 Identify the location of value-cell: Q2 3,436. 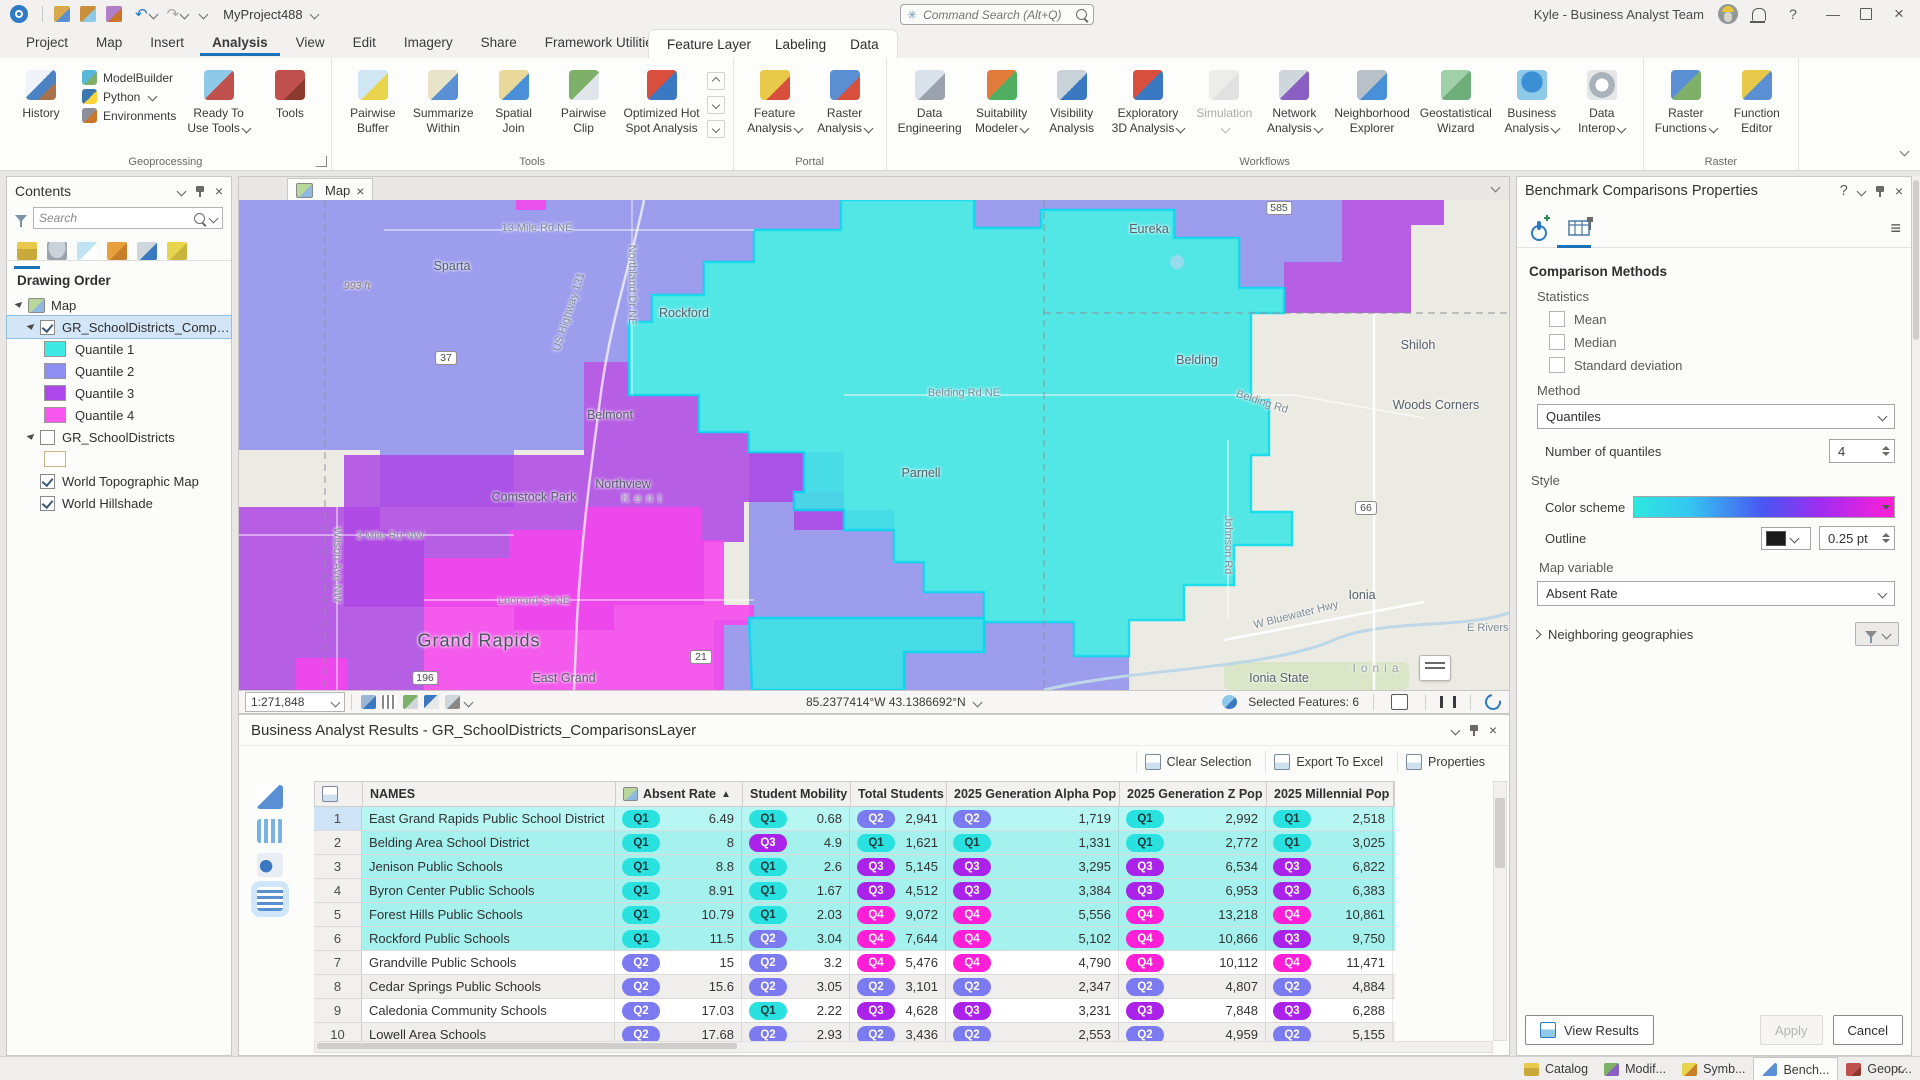
(898, 1034).